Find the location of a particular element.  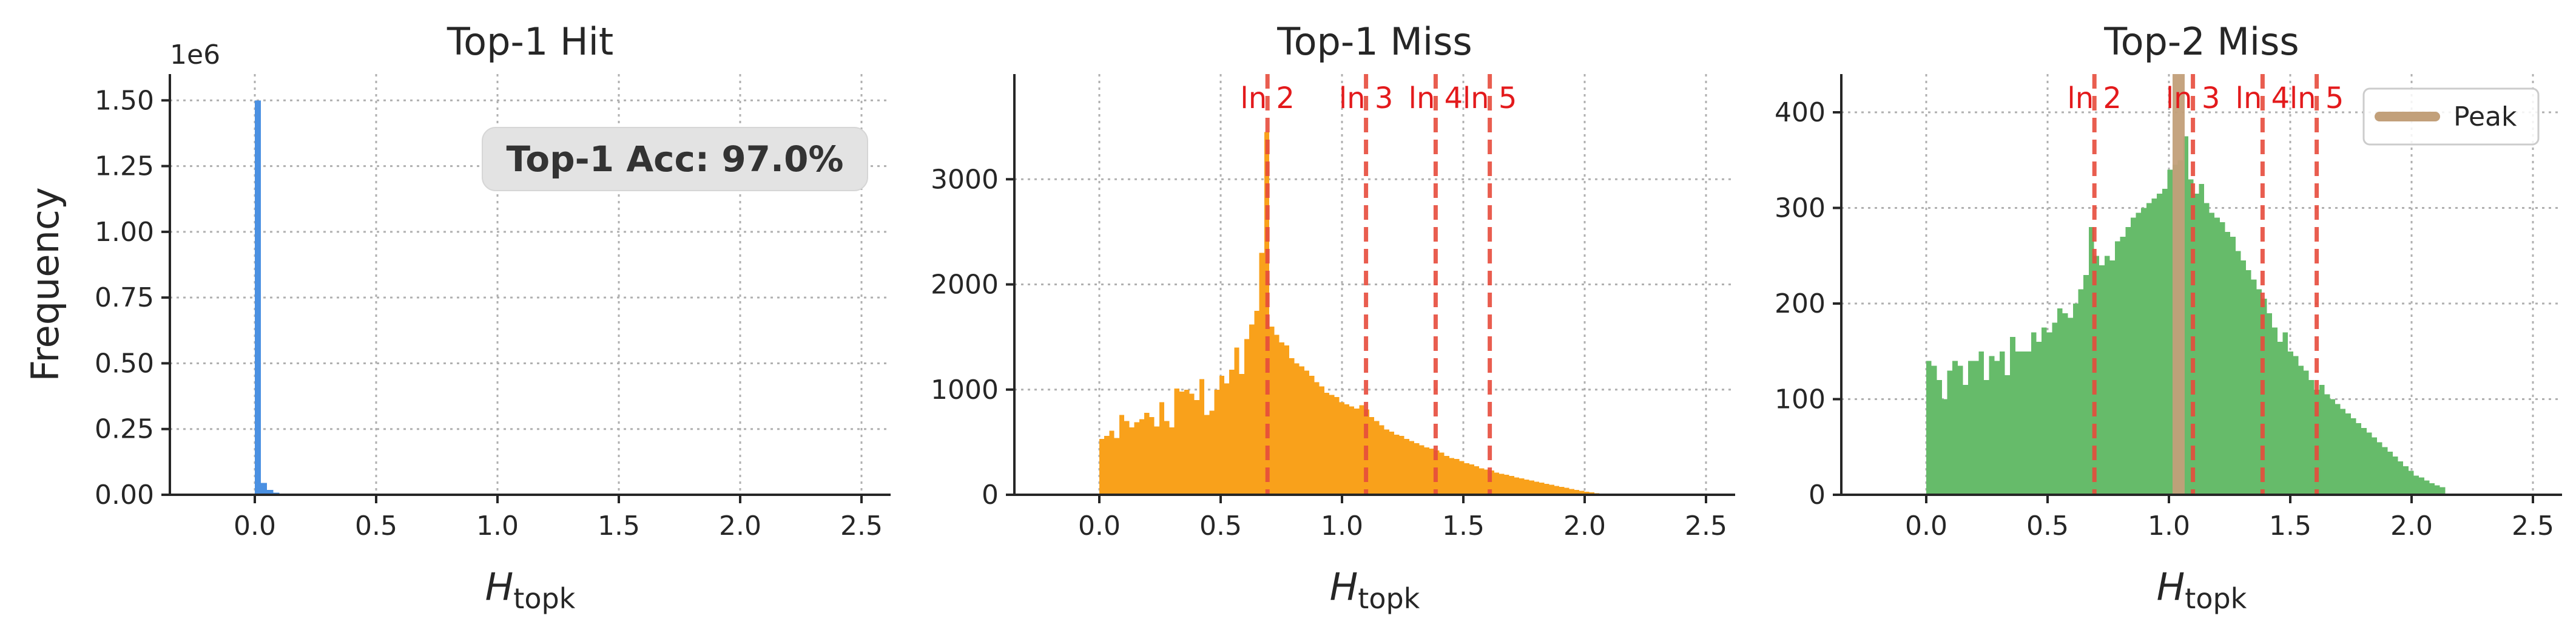

y-tick-label: 1.00 is located at coordinates (125, 233).